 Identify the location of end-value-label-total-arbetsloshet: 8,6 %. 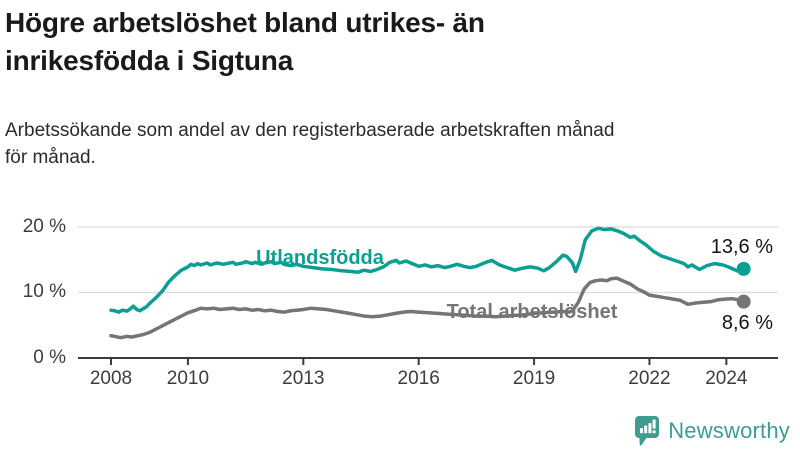
(747, 323).